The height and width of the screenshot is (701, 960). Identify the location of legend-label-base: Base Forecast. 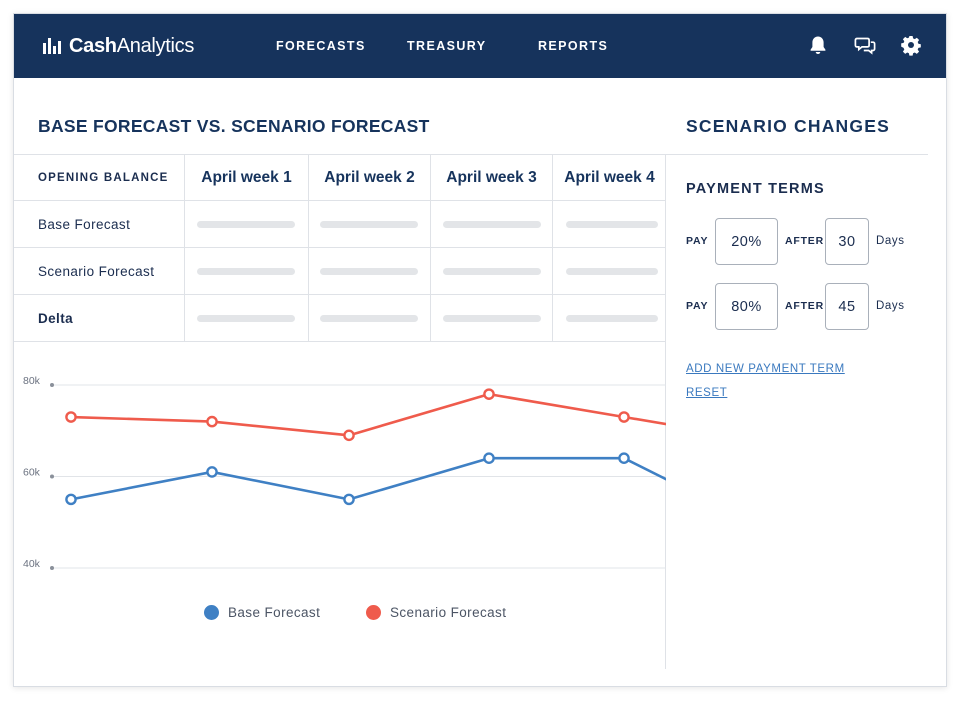
(274, 612).